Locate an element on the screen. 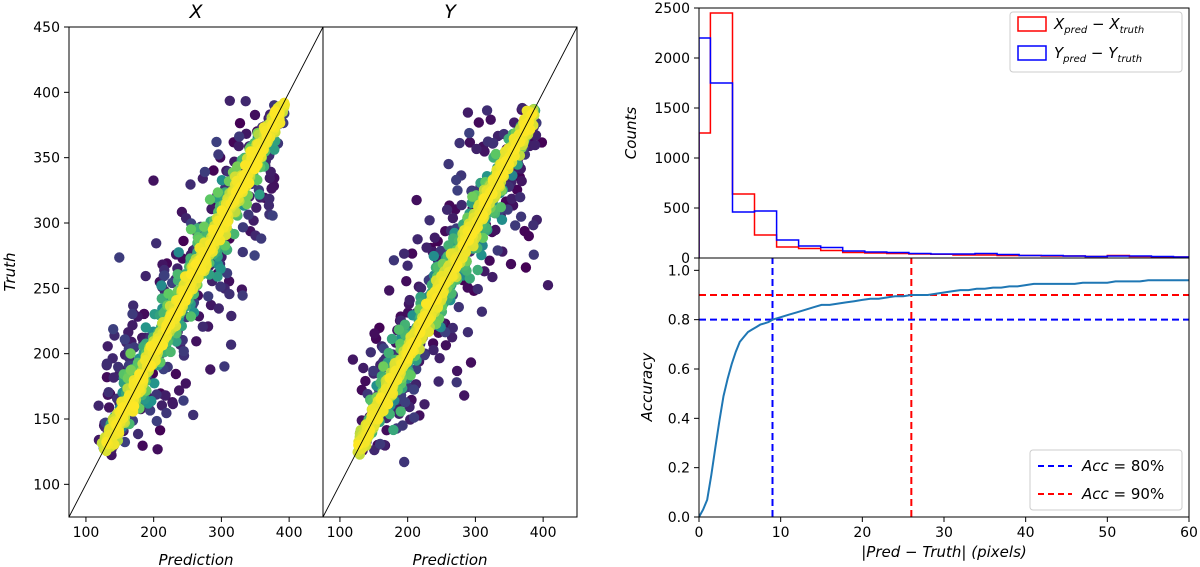 The image size is (1200, 567). x-tick-label: 50 is located at coordinates (1107, 533).